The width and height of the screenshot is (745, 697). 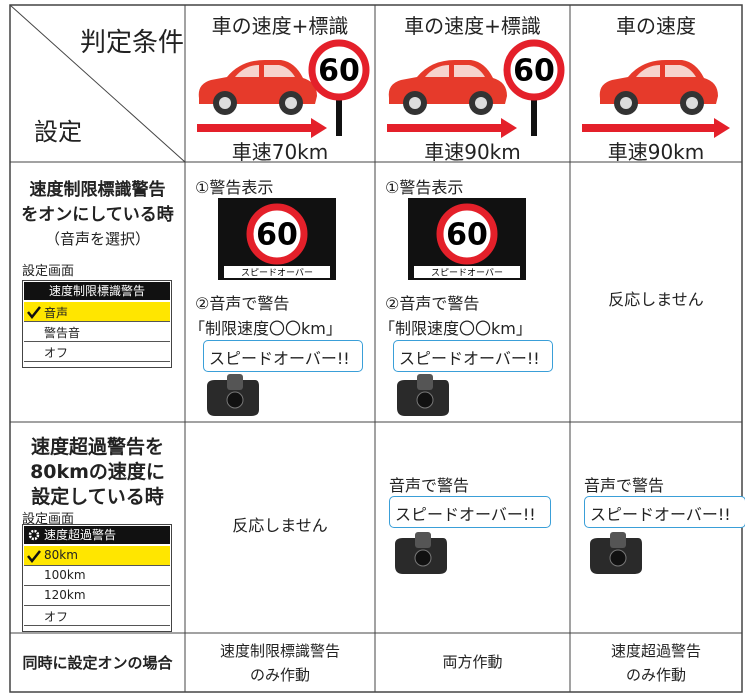 What do you see at coordinates (132, 43) in the screenshot?
I see `condition-label: 判定条件` at bounding box center [132, 43].